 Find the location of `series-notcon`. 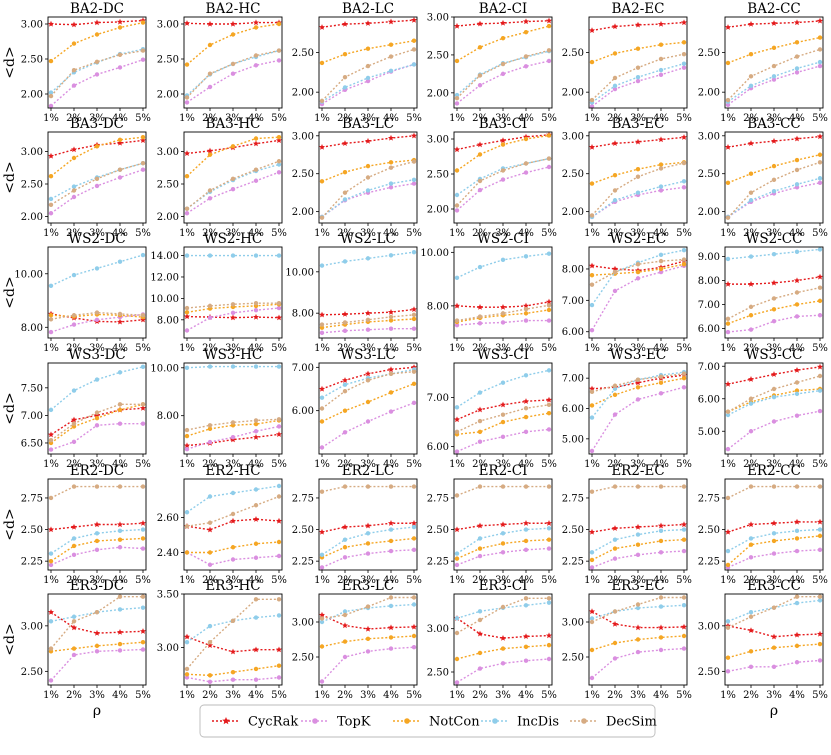

series-notcon is located at coordinates (233, 547).